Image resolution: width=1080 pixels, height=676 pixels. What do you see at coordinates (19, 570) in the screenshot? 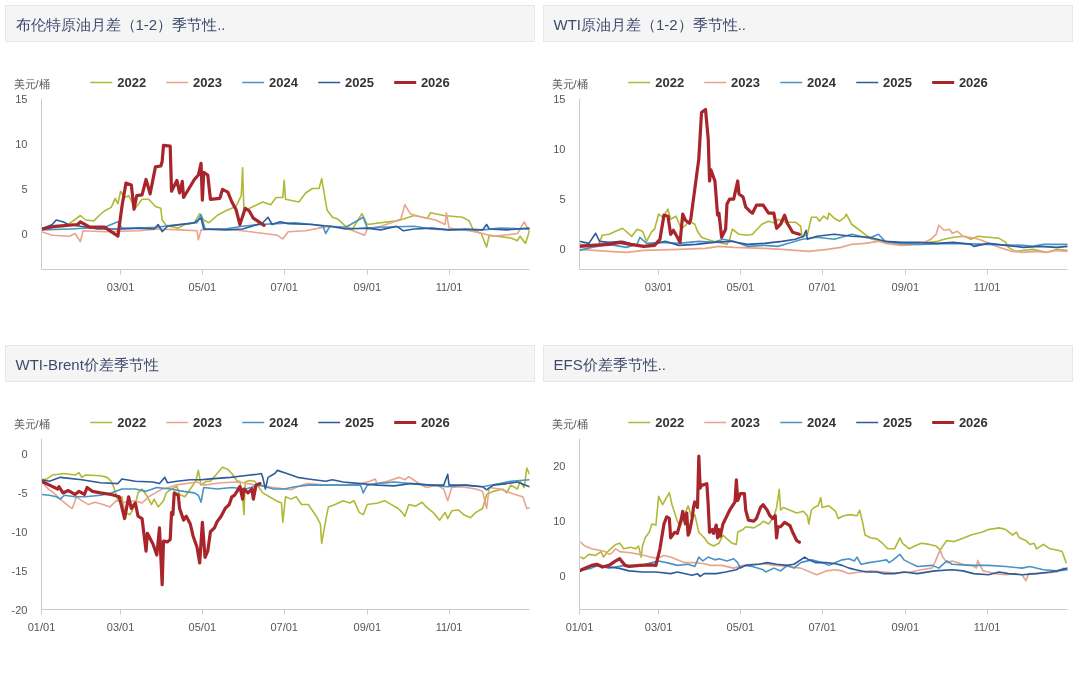
I see `y-tick-label: -15` at bounding box center [19, 570].